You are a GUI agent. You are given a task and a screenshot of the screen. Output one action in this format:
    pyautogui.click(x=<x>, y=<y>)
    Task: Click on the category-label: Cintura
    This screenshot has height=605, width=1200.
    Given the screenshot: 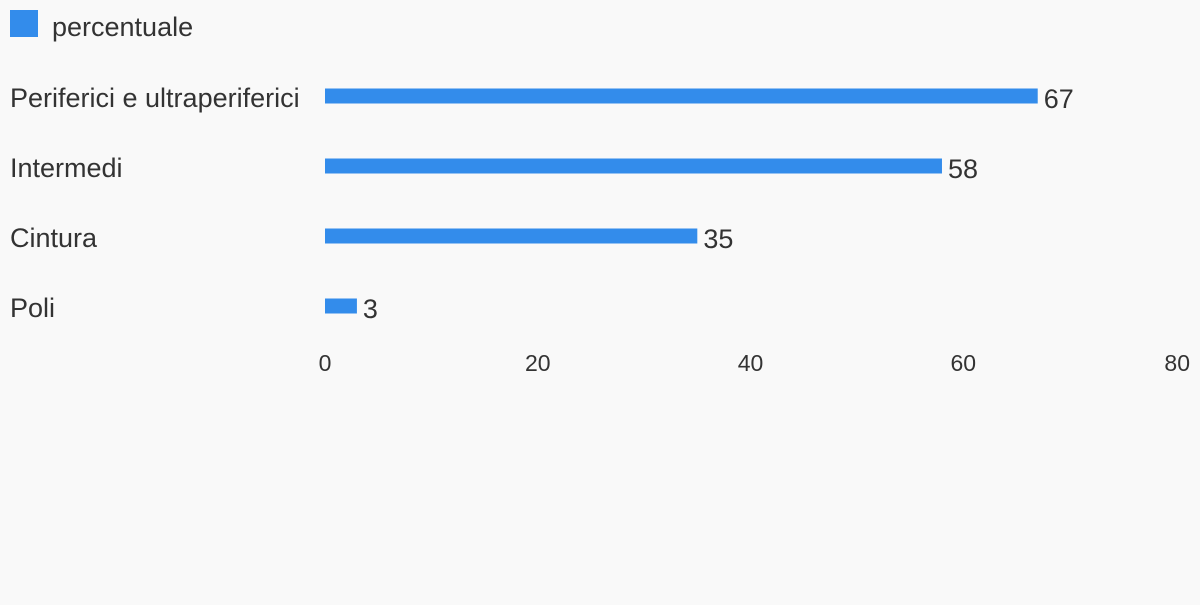 What is the action you would take?
    pyautogui.click(x=54, y=238)
    